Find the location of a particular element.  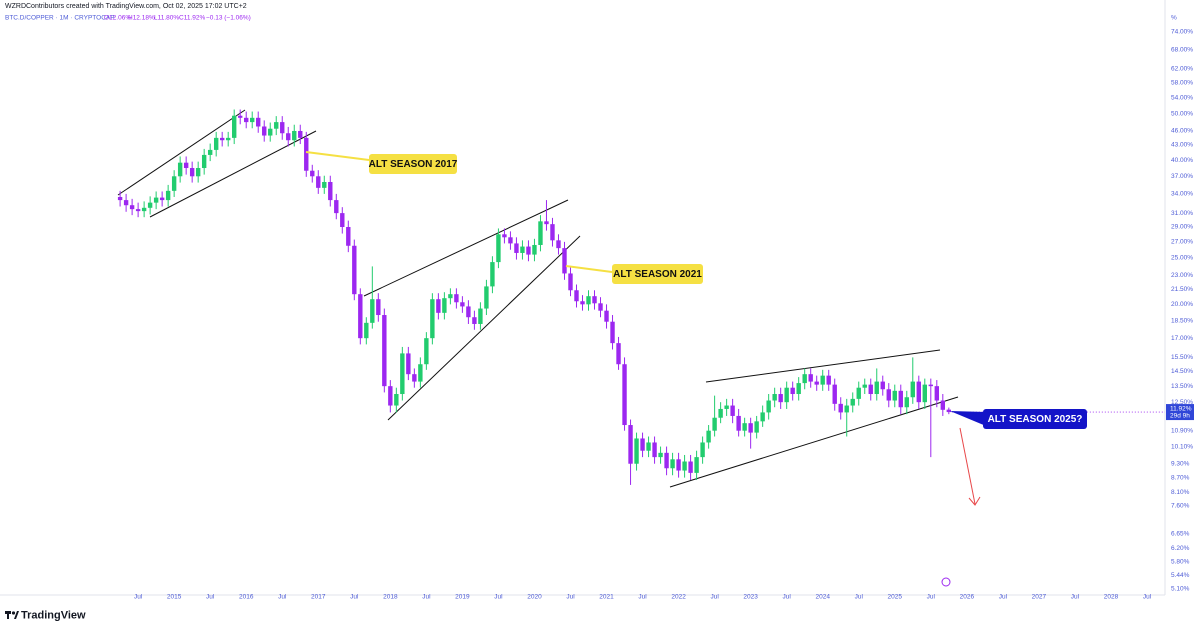

x-tick-label: 2017 is located at coordinates (318, 597).